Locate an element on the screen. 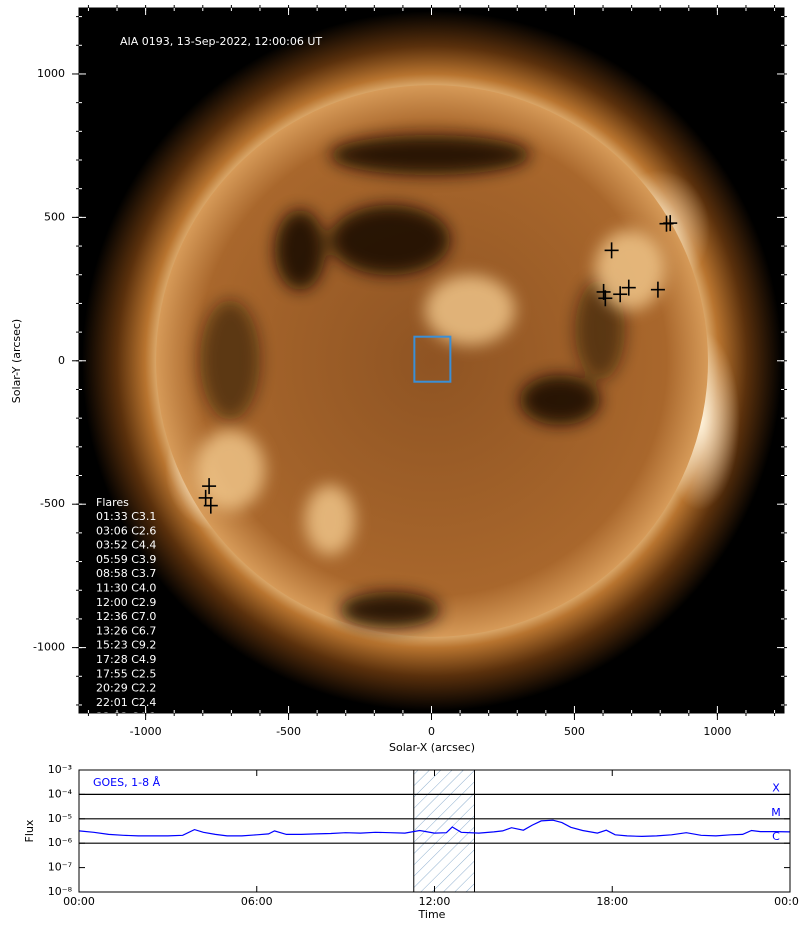  x-tick-label: -1000 is located at coordinates (146, 731).